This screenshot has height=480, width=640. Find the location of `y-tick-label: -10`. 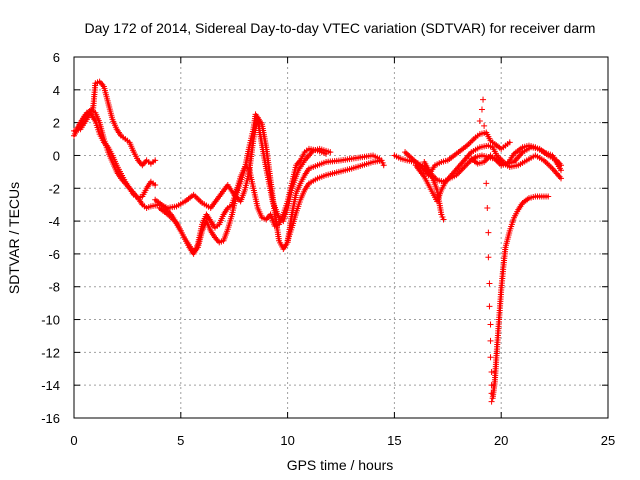

y-tick-label: -10 is located at coordinates (50, 320).